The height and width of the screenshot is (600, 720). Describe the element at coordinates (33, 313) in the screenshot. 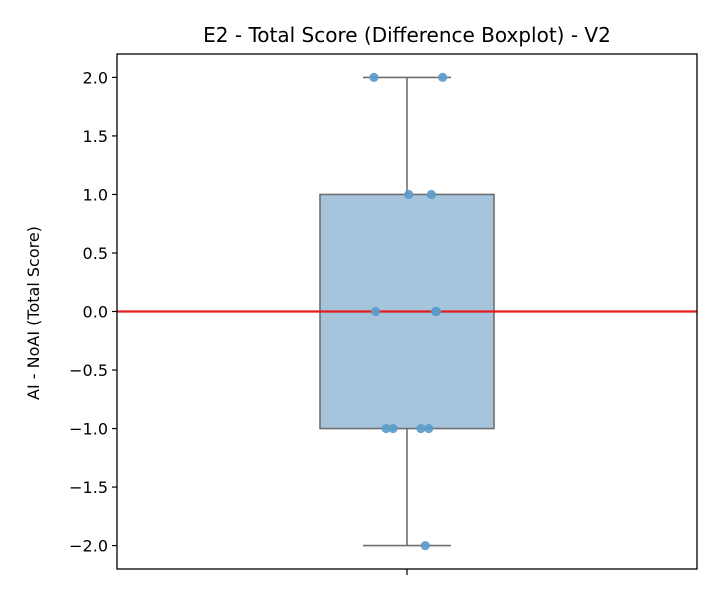

I see `y-axis-label: AI - NoAI (Total Score)` at that location.